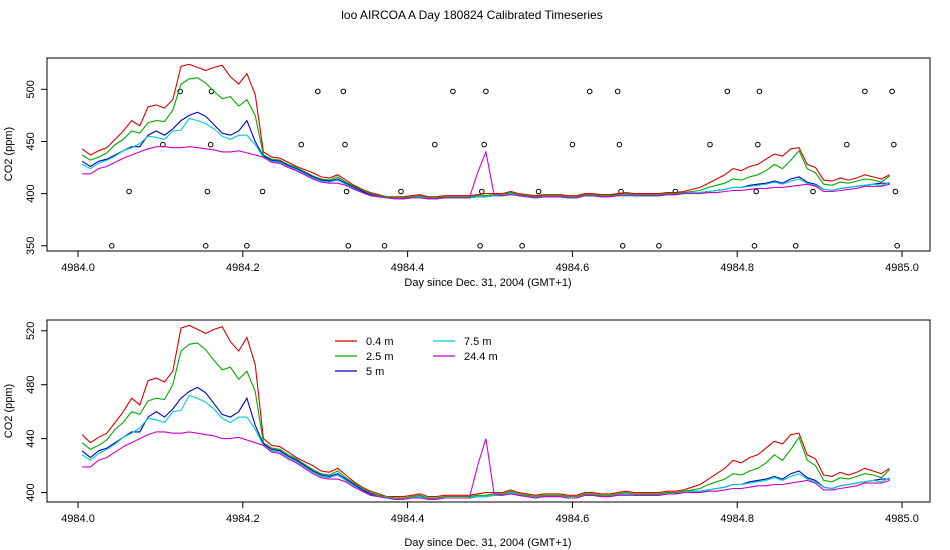  Describe the element at coordinates (487, 543) in the screenshot. I see `bottom-x-axis-label: Day since Dec. 31, 2004 (GMT+1)` at that location.